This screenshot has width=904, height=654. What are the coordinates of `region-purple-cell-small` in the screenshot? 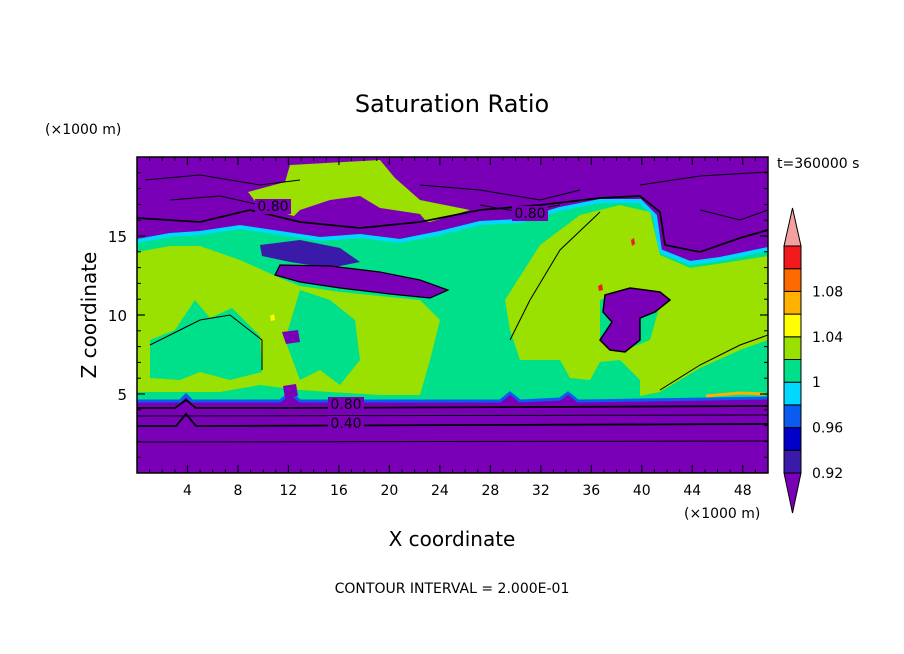 It's located at (291, 337).